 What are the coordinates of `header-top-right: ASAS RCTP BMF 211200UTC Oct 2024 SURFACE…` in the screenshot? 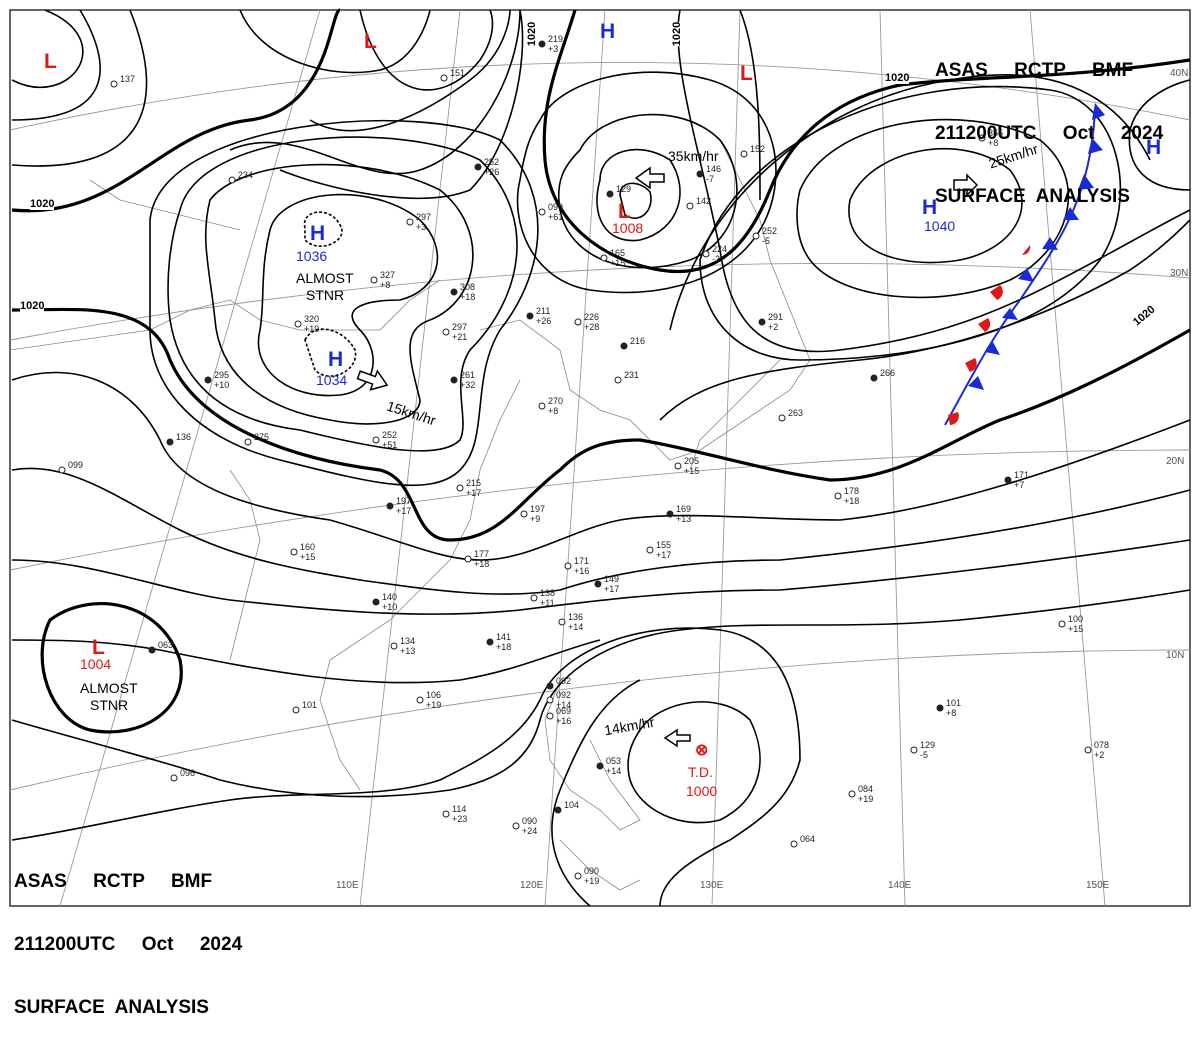 It's located at (1049, 123).